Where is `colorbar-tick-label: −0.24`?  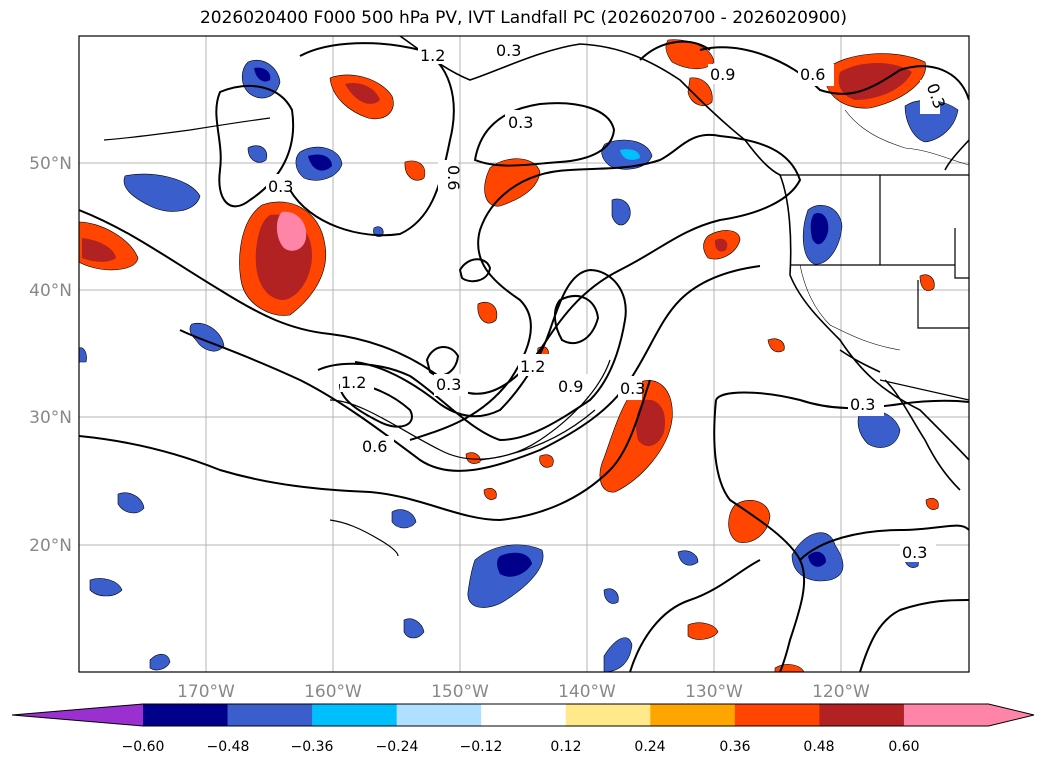
colorbar-tick-label: −0.24 is located at coordinates (397, 747).